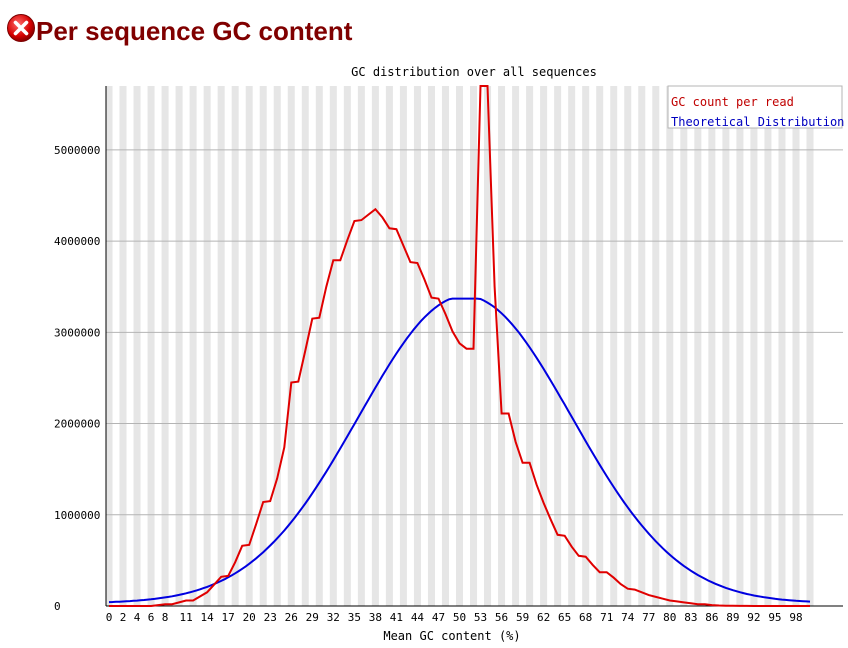 This screenshot has width=848, height=648. I want to click on x-axis-label: Mean GC content (%), so click(451, 636).